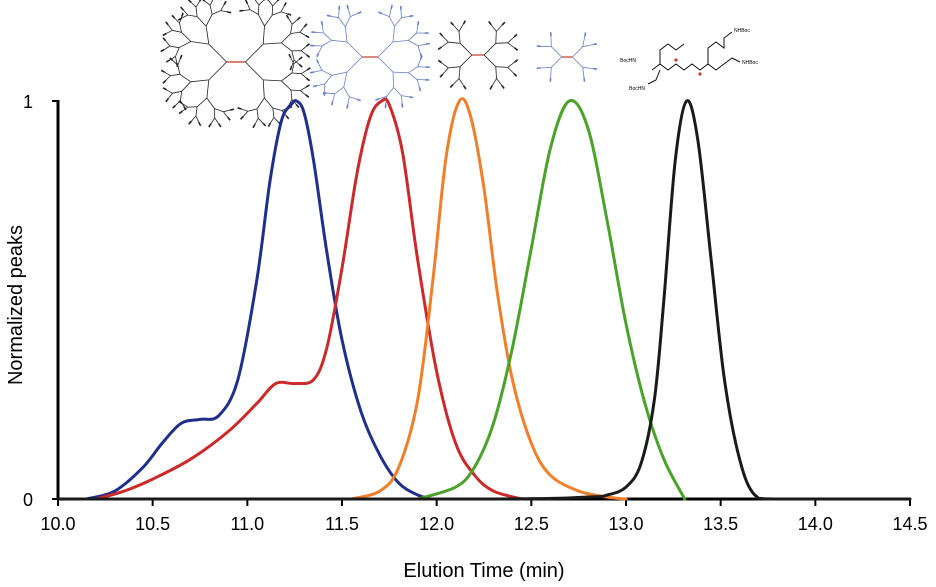 The height and width of the screenshot is (587, 936). Describe the element at coordinates (628, 61) in the screenshot. I see `monomer-label: BocHN` at that location.